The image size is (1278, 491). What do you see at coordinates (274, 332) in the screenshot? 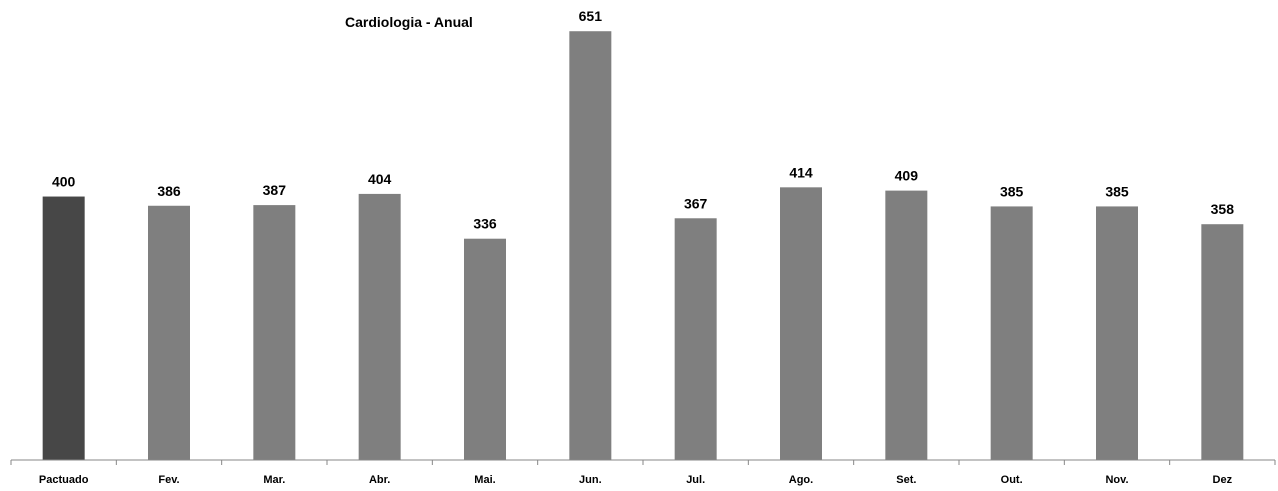
I see `bar-mar` at bounding box center [274, 332].